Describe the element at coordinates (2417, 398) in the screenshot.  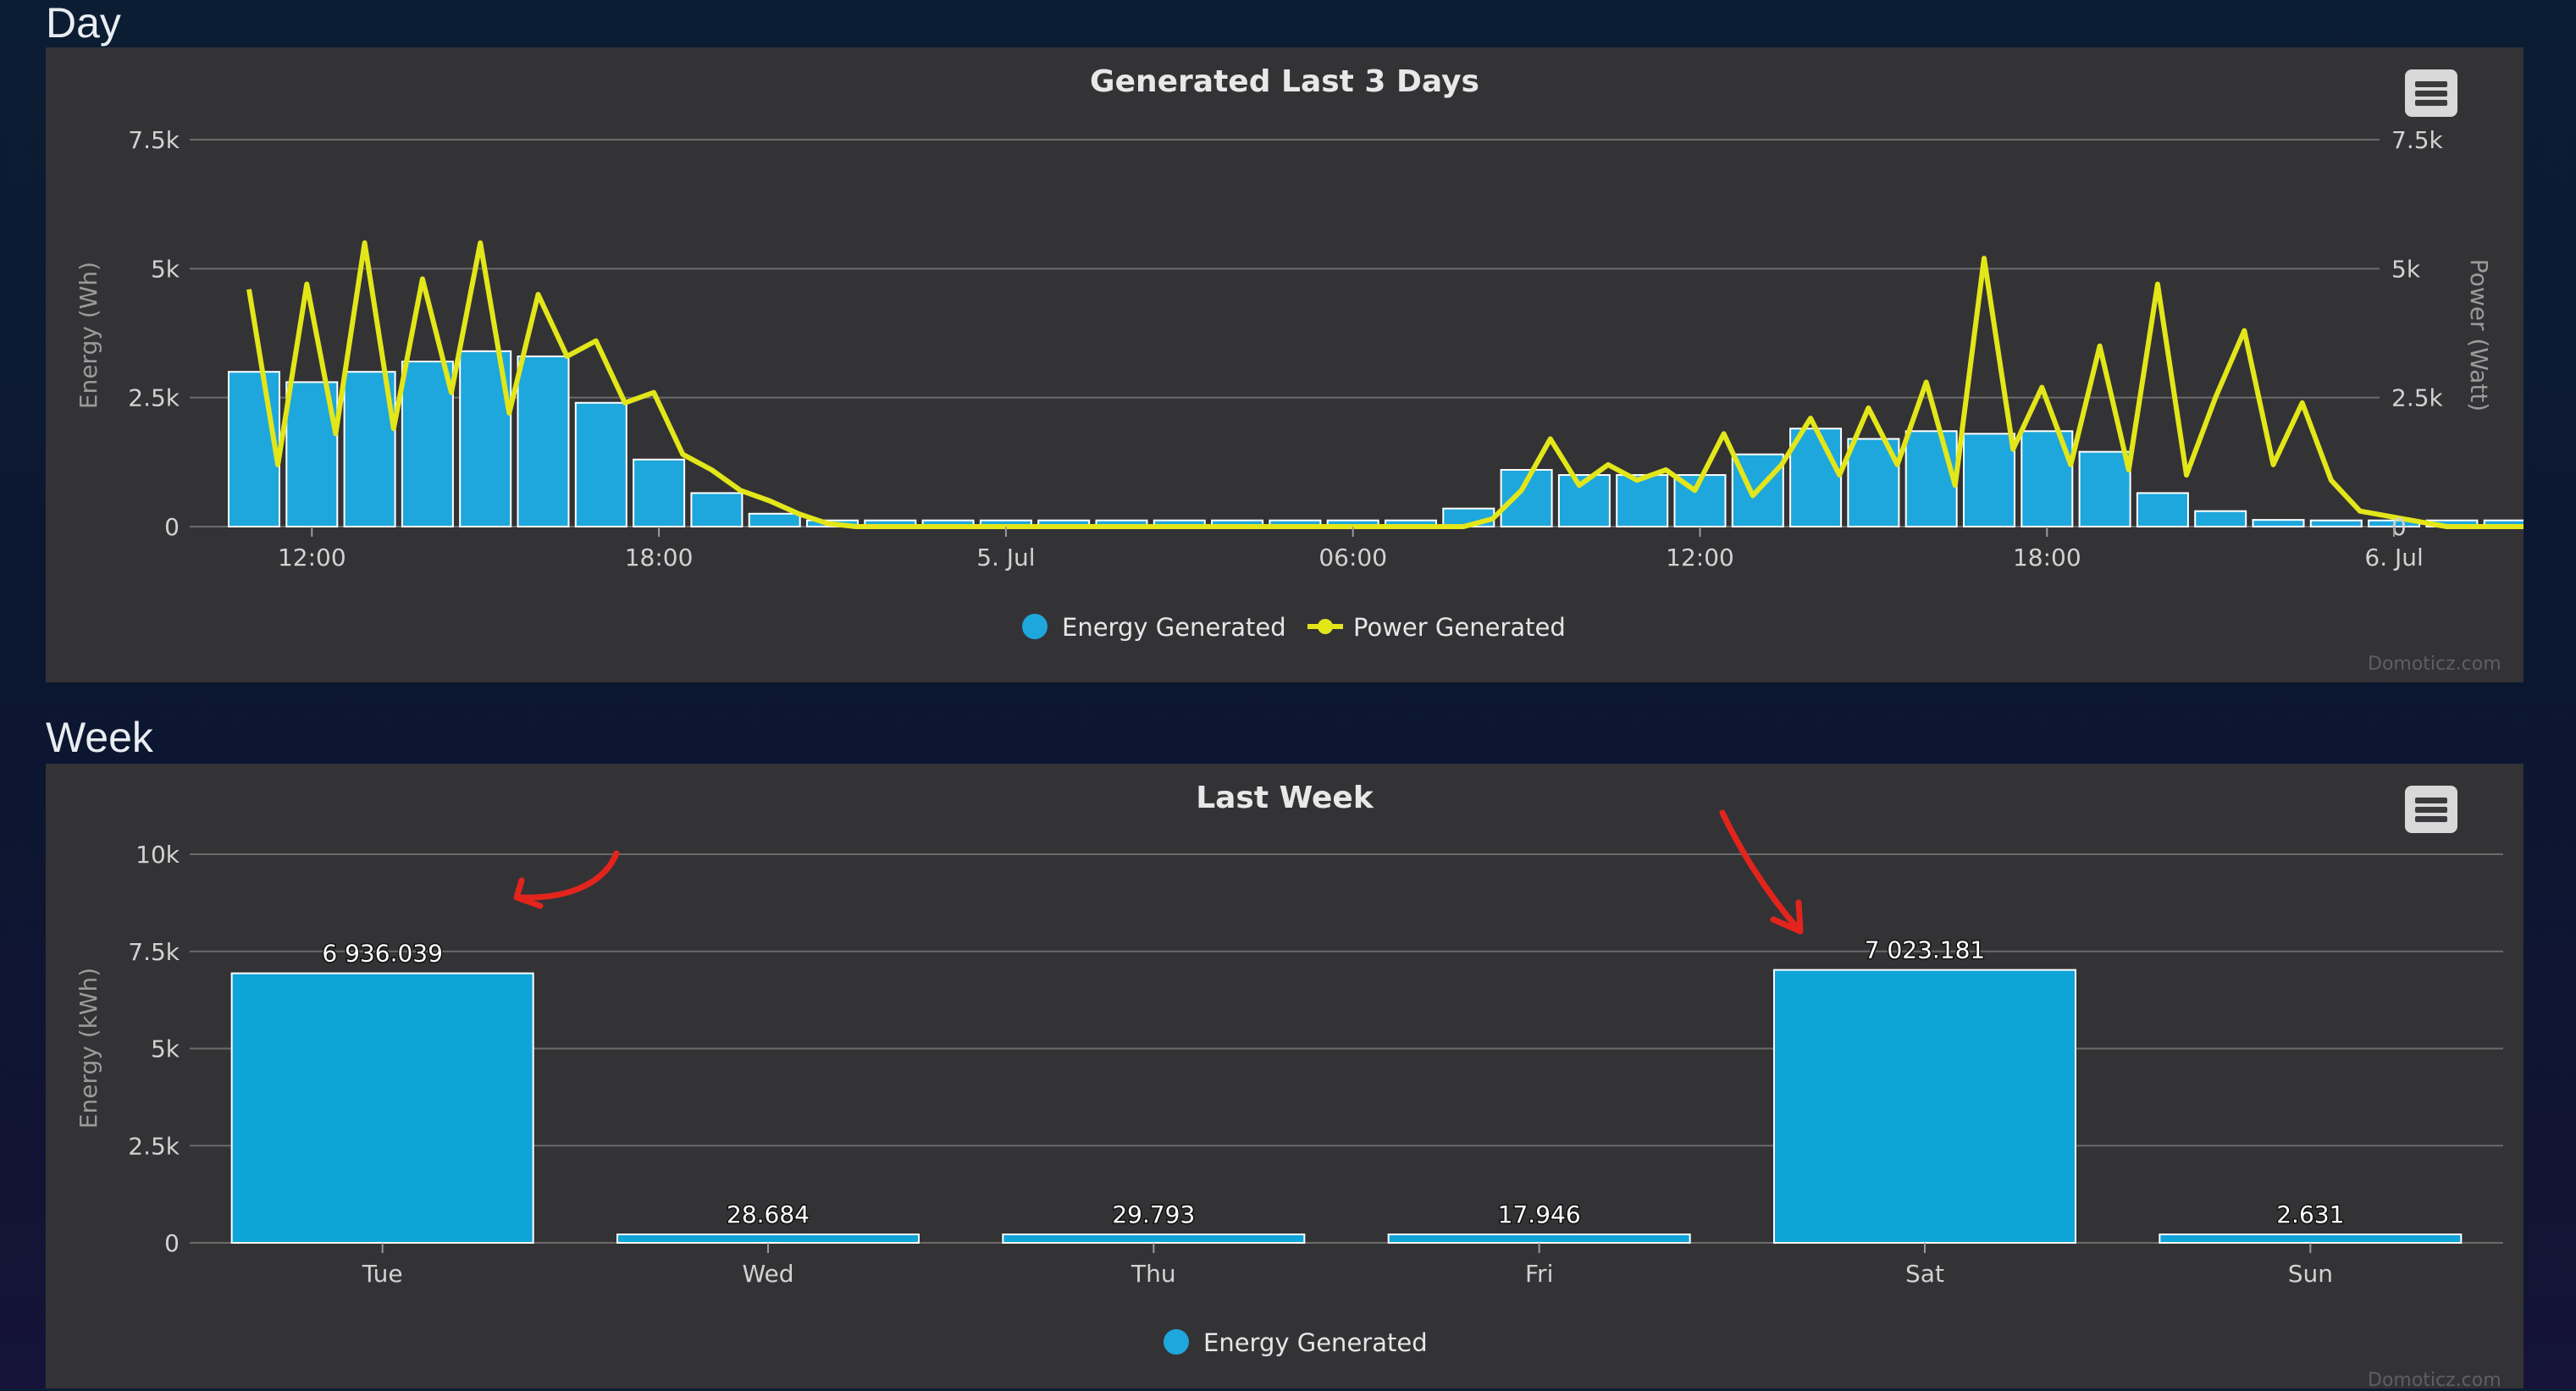
I see `day-y-right-tick-label: 2.5k` at that location.